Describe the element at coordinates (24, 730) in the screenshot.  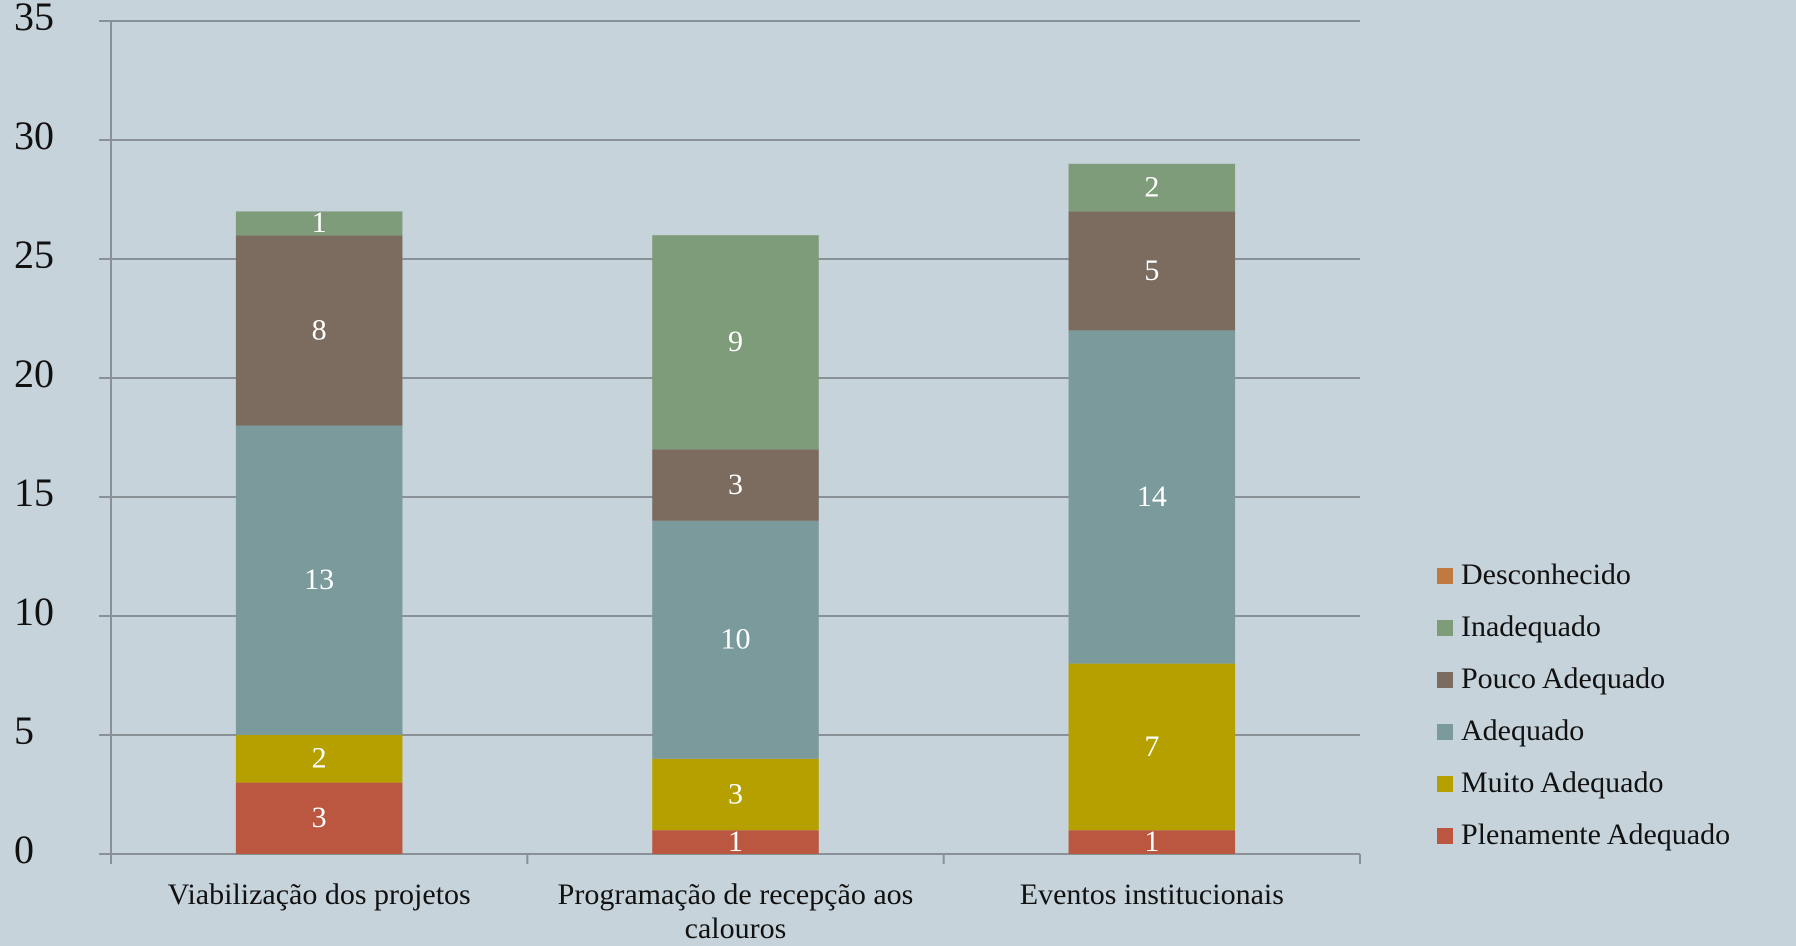
I see `y-tick-label: 5` at that location.